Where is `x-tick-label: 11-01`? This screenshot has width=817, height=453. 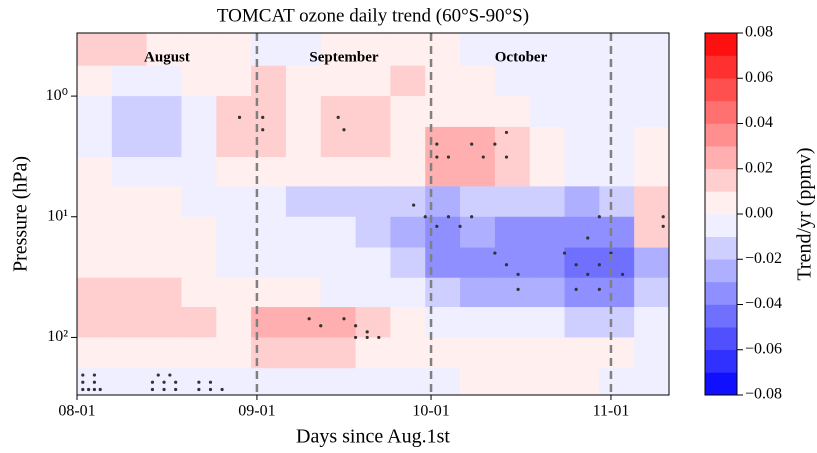 x-tick-label: 11-01 is located at coordinates (611, 411).